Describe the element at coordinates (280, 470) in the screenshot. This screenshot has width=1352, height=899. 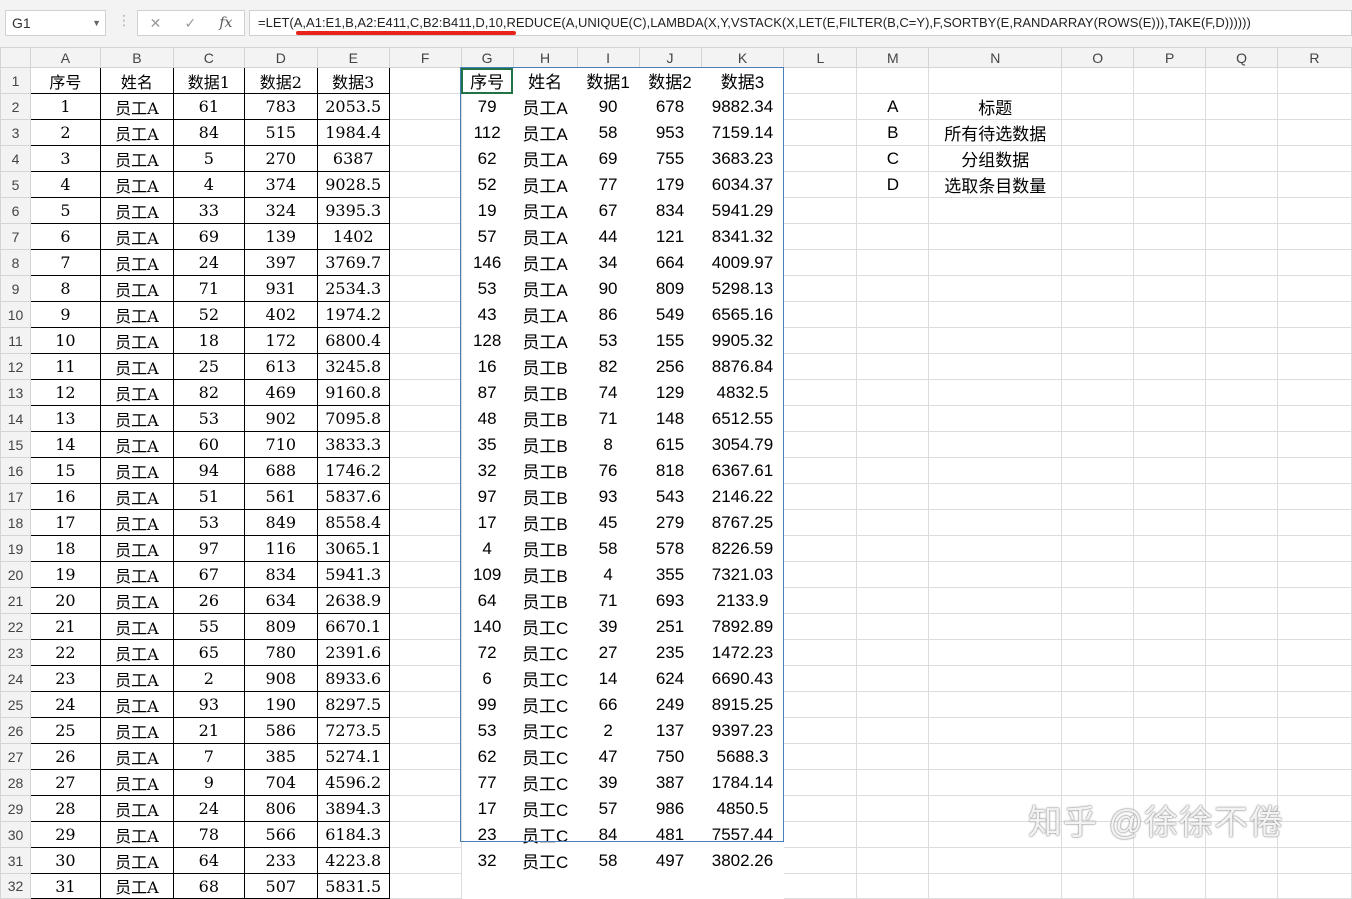
I see `cell-D16: 688` at that location.